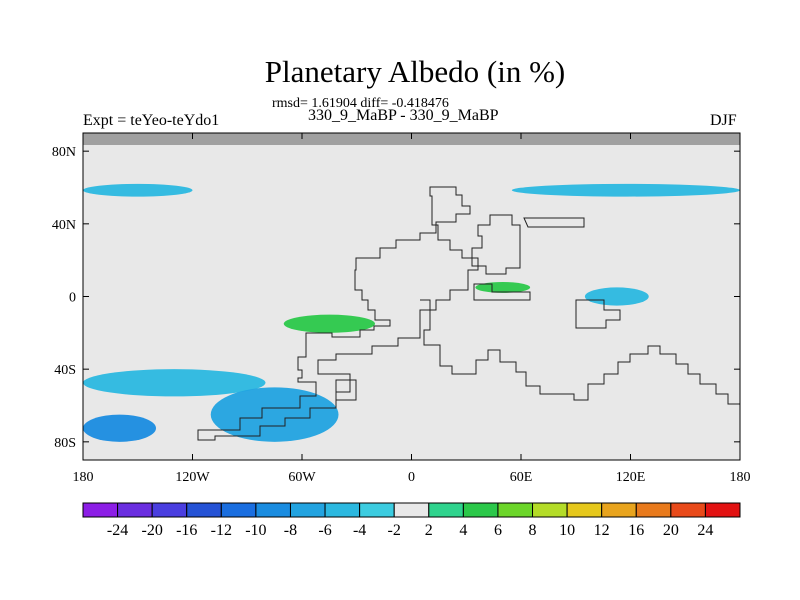  Describe the element at coordinates (151, 530) in the screenshot. I see `colorbar-label-1: -20` at that location.